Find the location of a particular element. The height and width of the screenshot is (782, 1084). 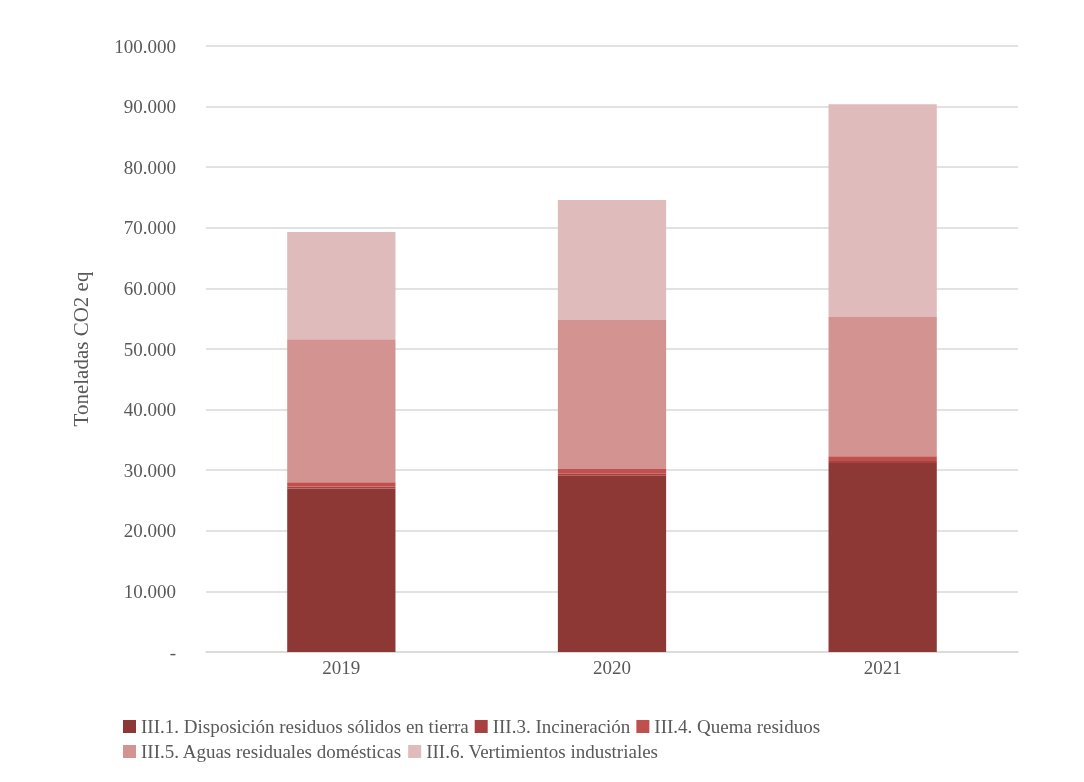

y-tick-label: 60.000 is located at coordinates (149, 288).